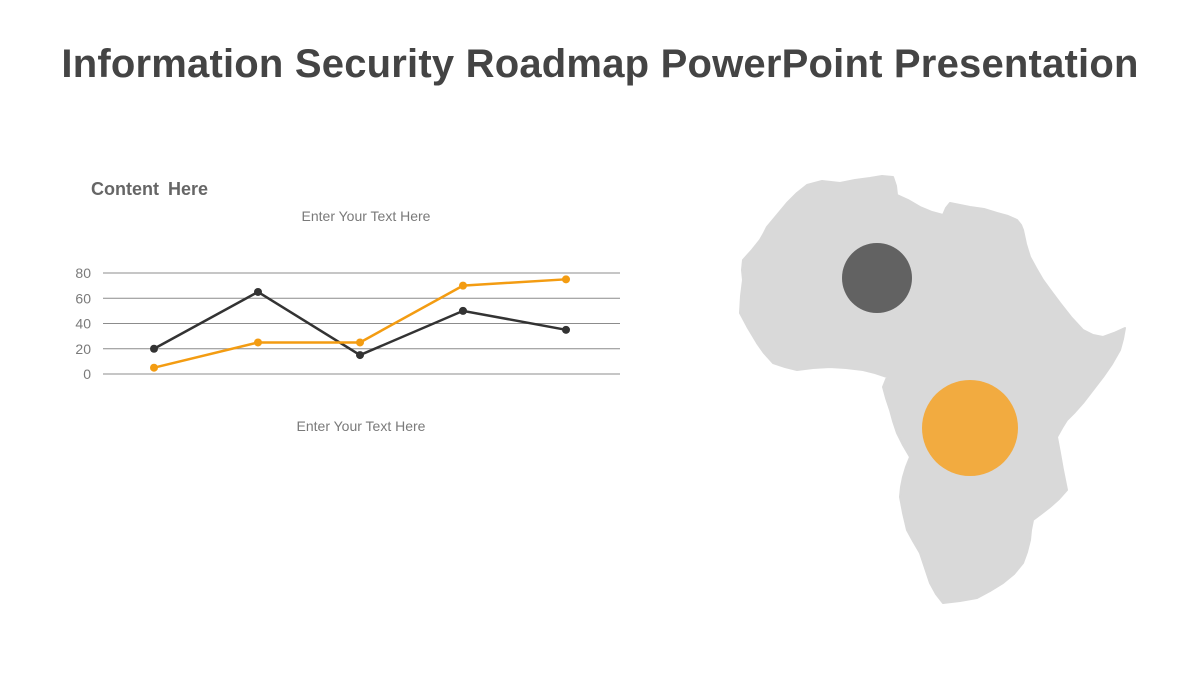 This screenshot has height=675, width=1200. What do you see at coordinates (361, 426) in the screenshot?
I see `chart-caption: Enter Your Text Here` at bounding box center [361, 426].